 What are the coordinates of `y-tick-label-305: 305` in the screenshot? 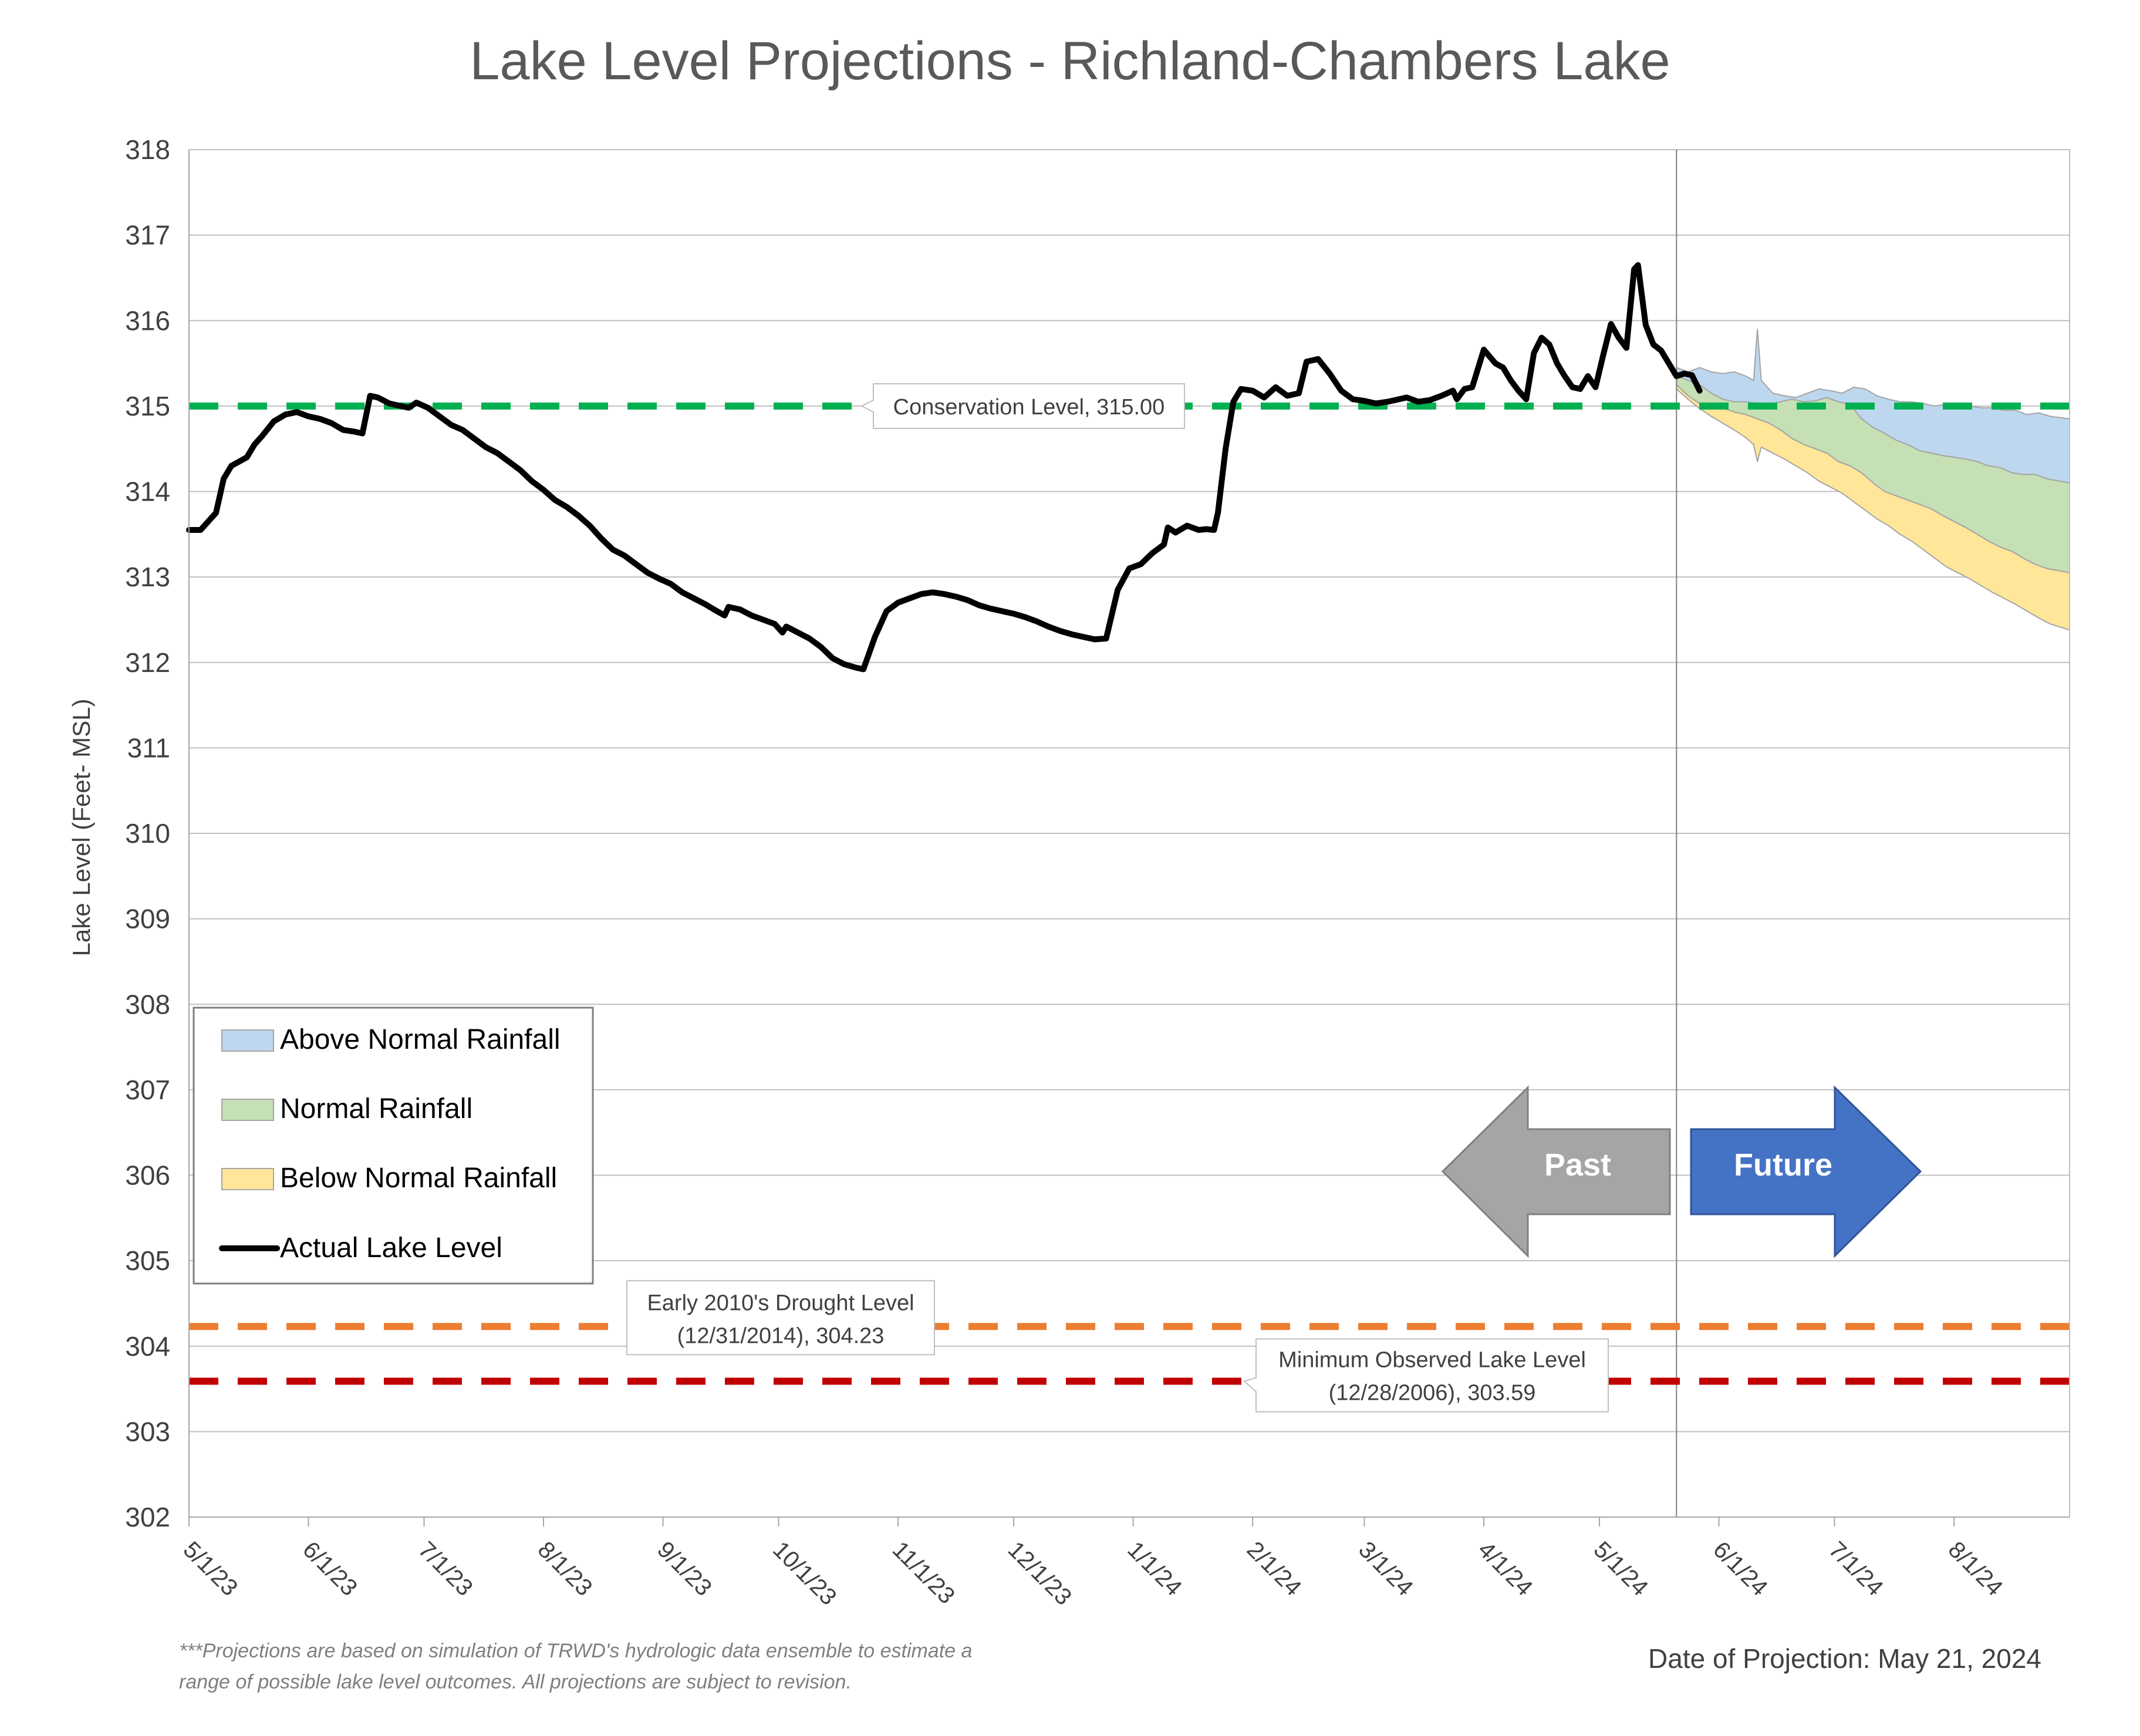 It's located at (147, 1261).